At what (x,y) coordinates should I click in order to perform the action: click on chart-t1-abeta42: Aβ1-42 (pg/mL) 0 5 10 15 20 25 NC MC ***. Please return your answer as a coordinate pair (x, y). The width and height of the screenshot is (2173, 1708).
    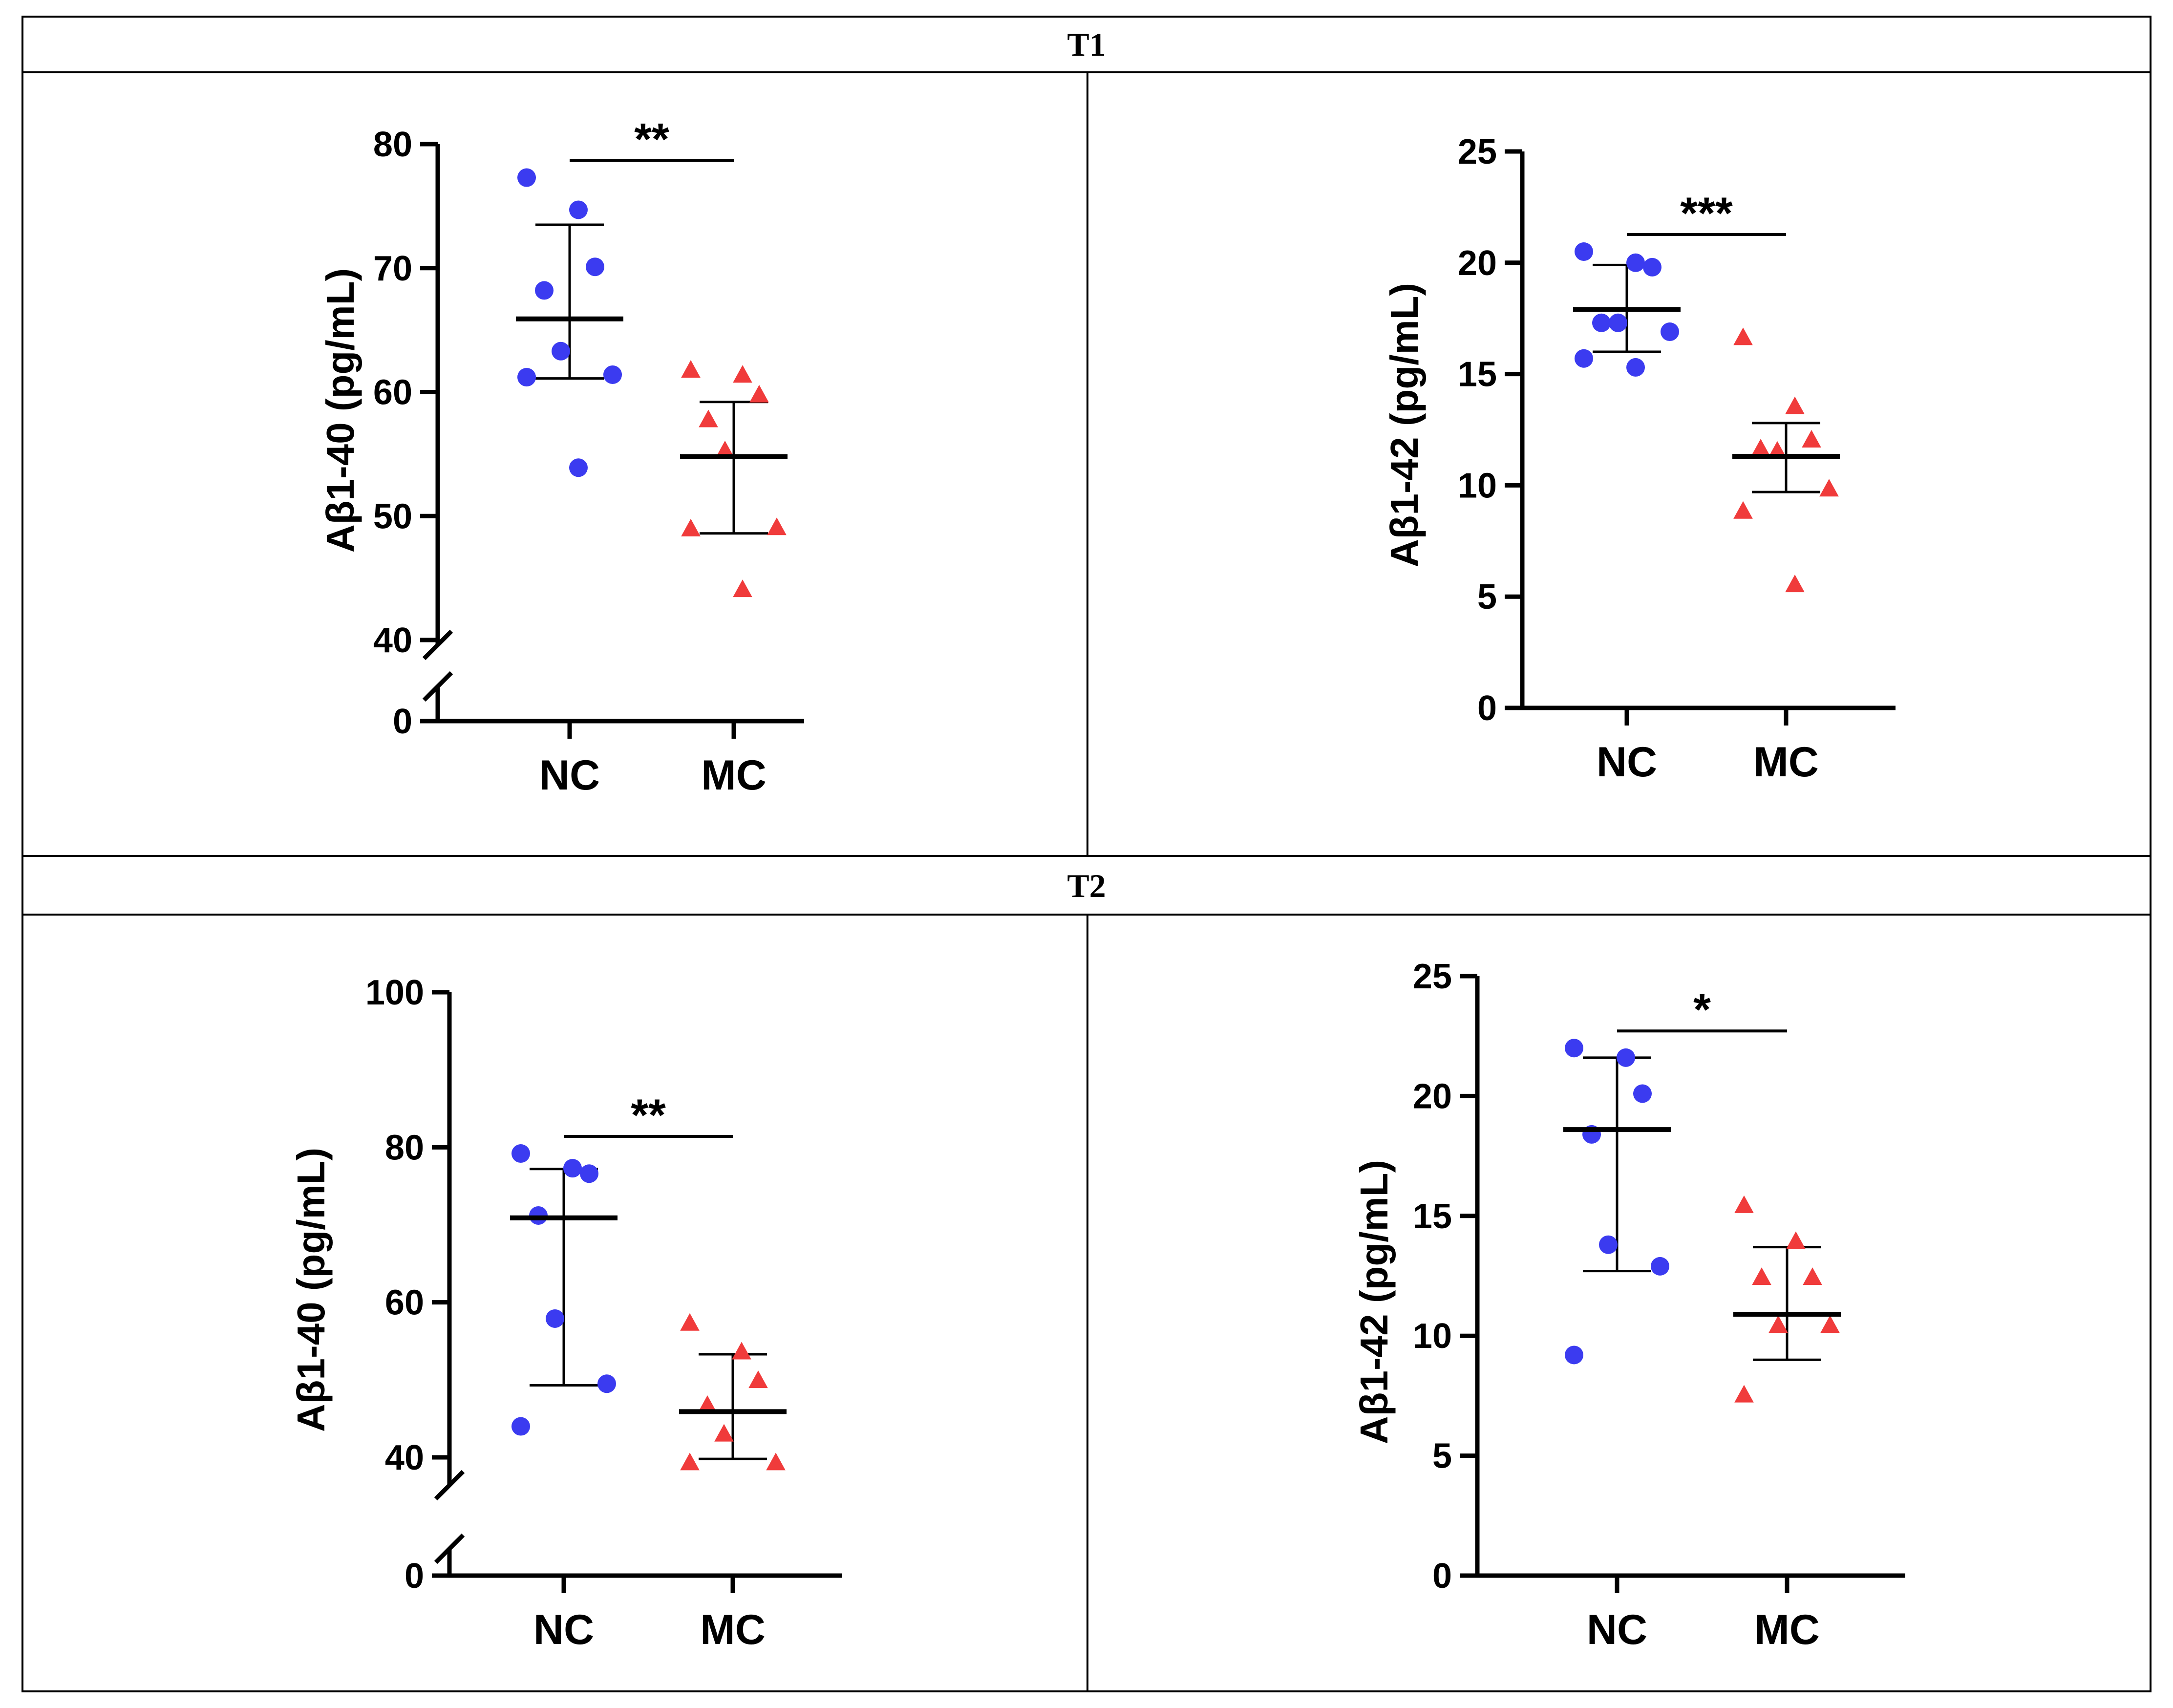
    Looking at the image, I should click on (1639, 459).